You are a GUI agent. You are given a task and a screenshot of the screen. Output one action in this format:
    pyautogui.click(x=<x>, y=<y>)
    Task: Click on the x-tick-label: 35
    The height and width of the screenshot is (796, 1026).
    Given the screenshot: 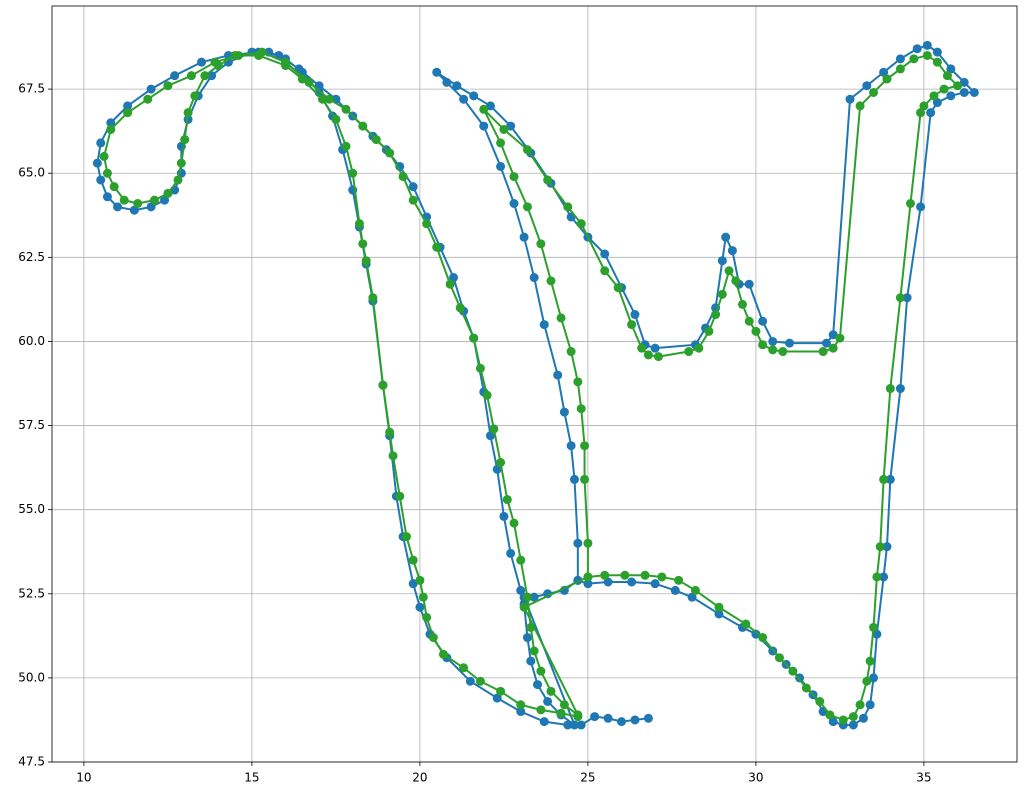 What is the action you would take?
    pyautogui.click(x=923, y=778)
    